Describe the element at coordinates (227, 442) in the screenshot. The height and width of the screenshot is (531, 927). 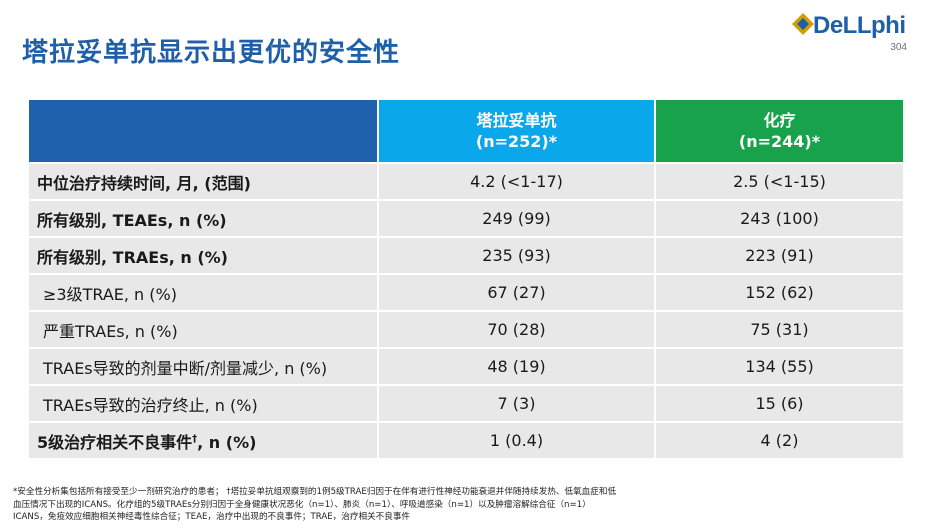
I see `row-label-tail: , n (%)` at that location.